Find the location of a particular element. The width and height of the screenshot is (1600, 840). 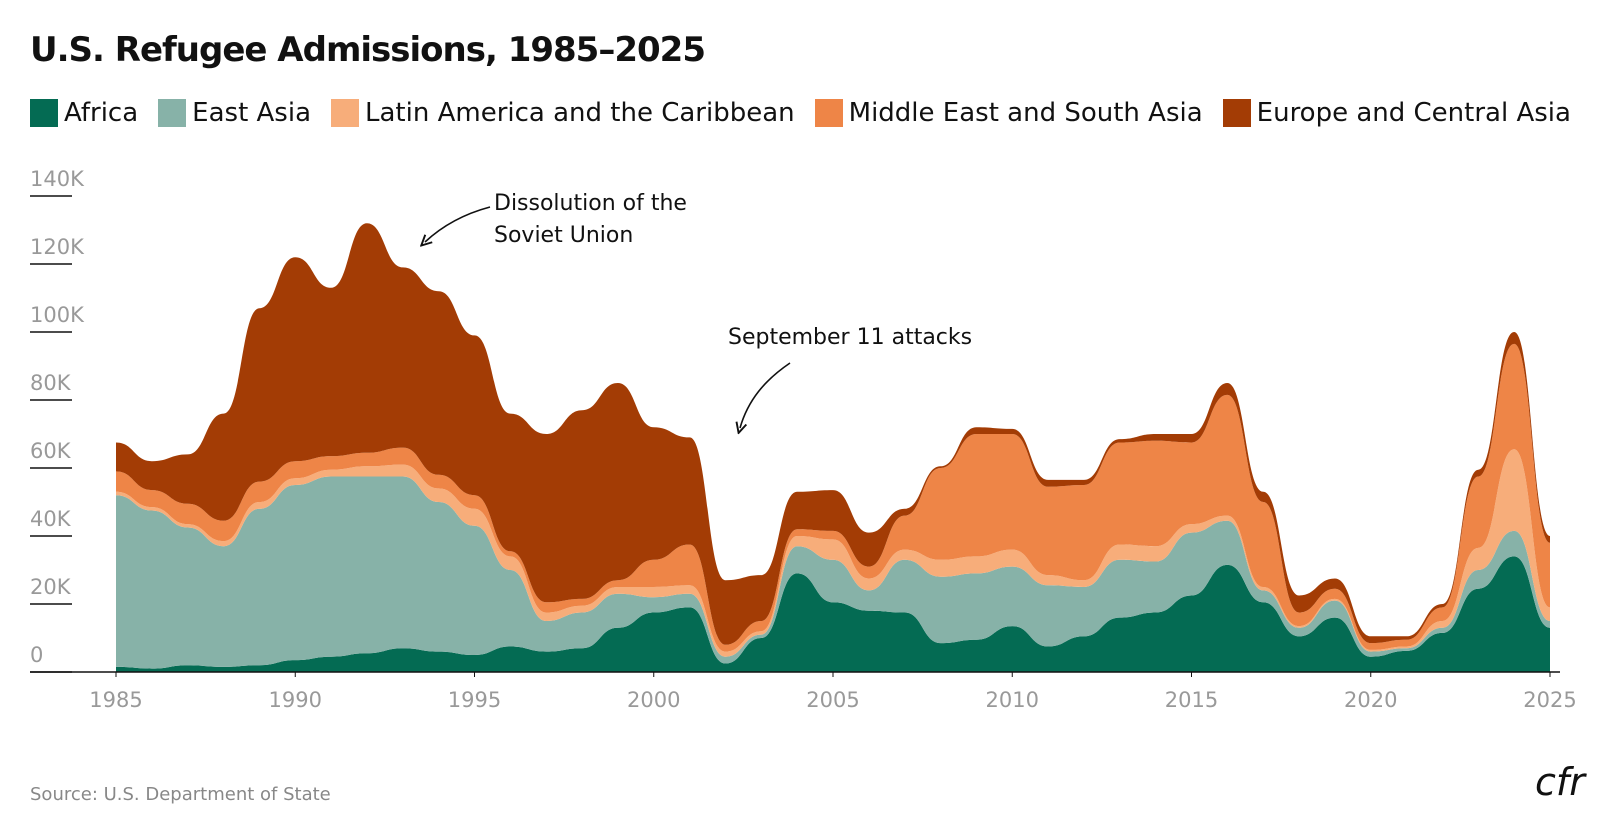

legend-label: Africa is located at coordinates (101, 113).